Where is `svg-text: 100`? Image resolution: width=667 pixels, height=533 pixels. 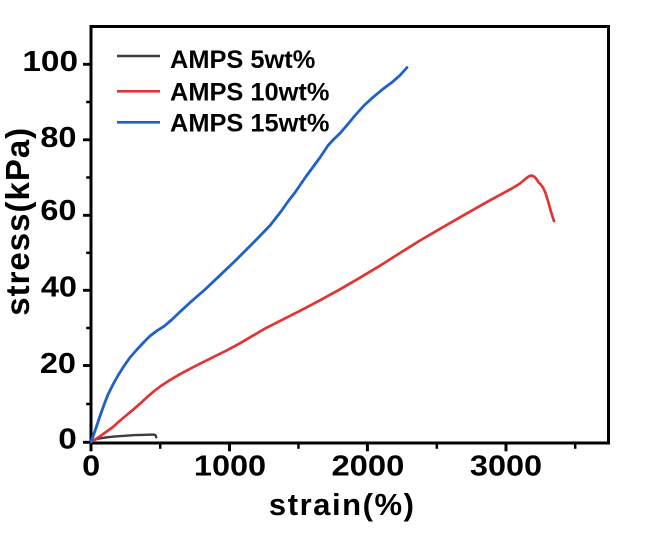 svg-text: 100 is located at coordinates (50, 61).